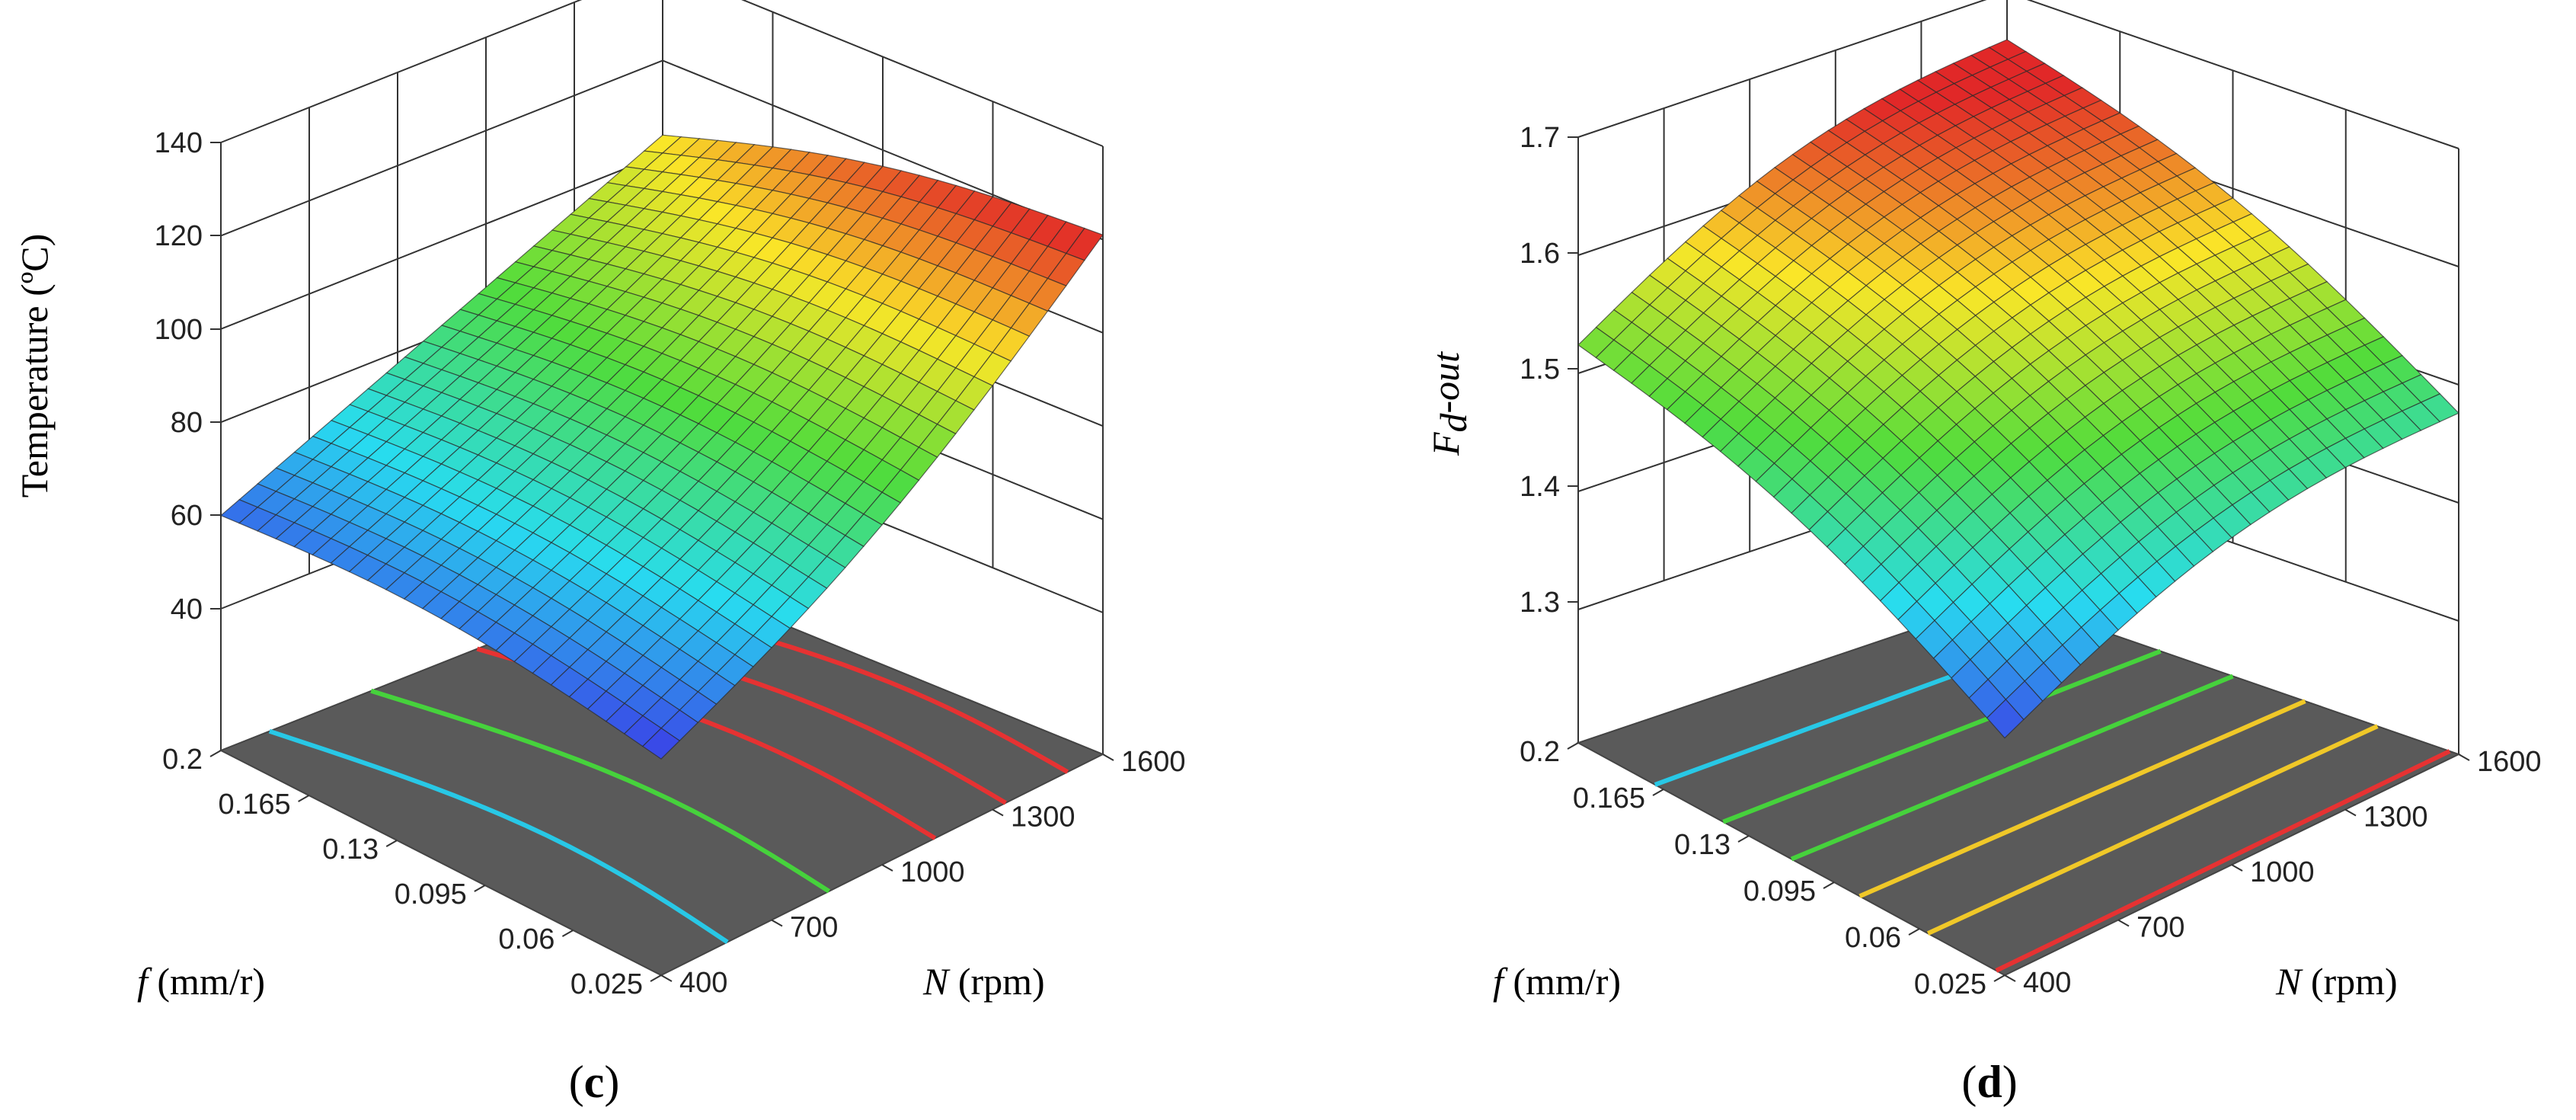 Image resolution: width=2576 pixels, height=1120 pixels. I want to click on panel-d-label-letter: d, so click(1989, 1082).